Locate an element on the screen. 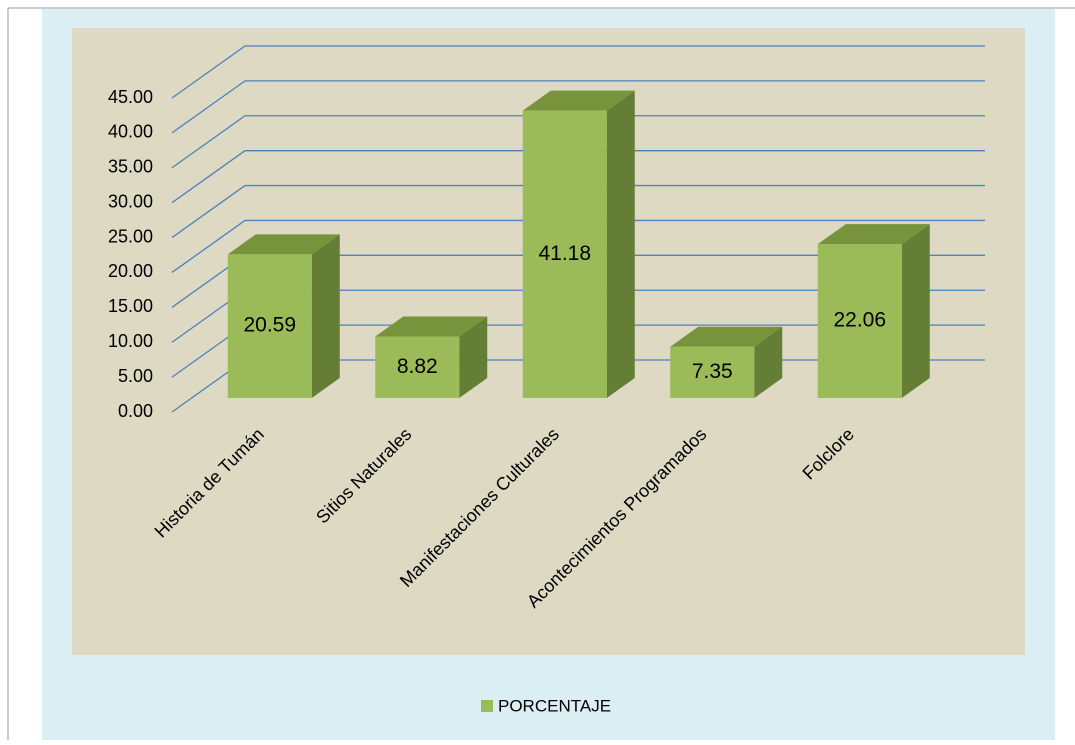 This screenshot has width=1075, height=745. data-label: 41.18 is located at coordinates (564, 253).